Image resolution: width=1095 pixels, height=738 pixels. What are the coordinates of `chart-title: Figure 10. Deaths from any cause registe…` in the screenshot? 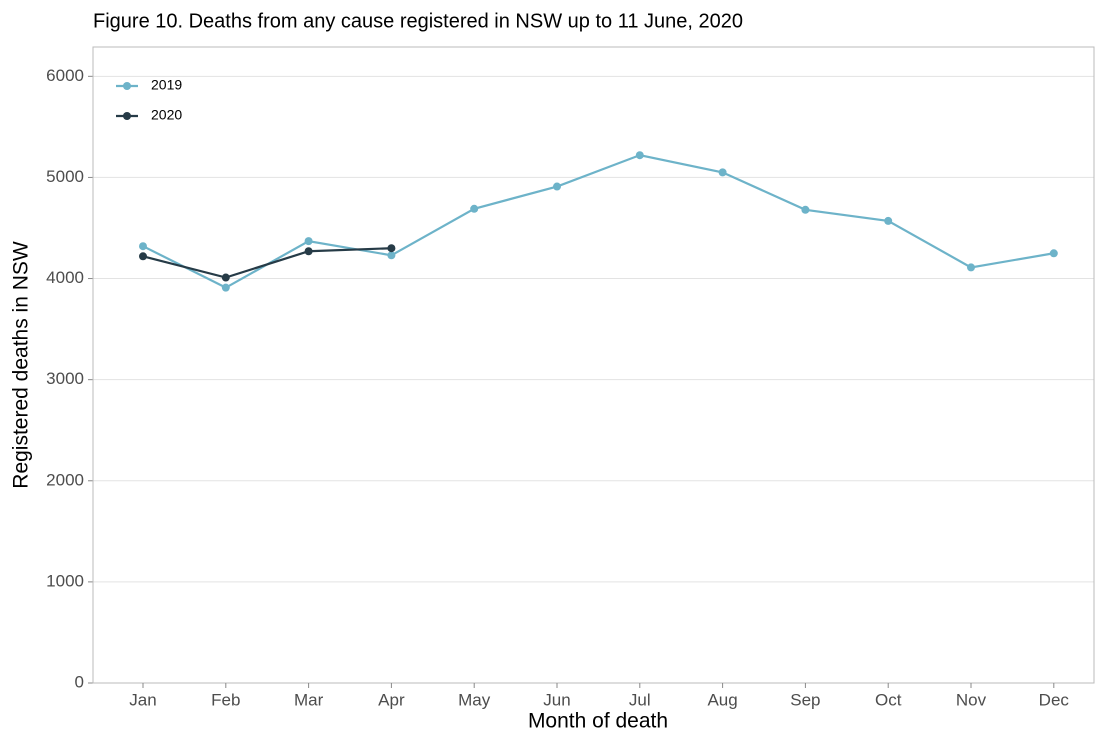 It's located at (418, 21).